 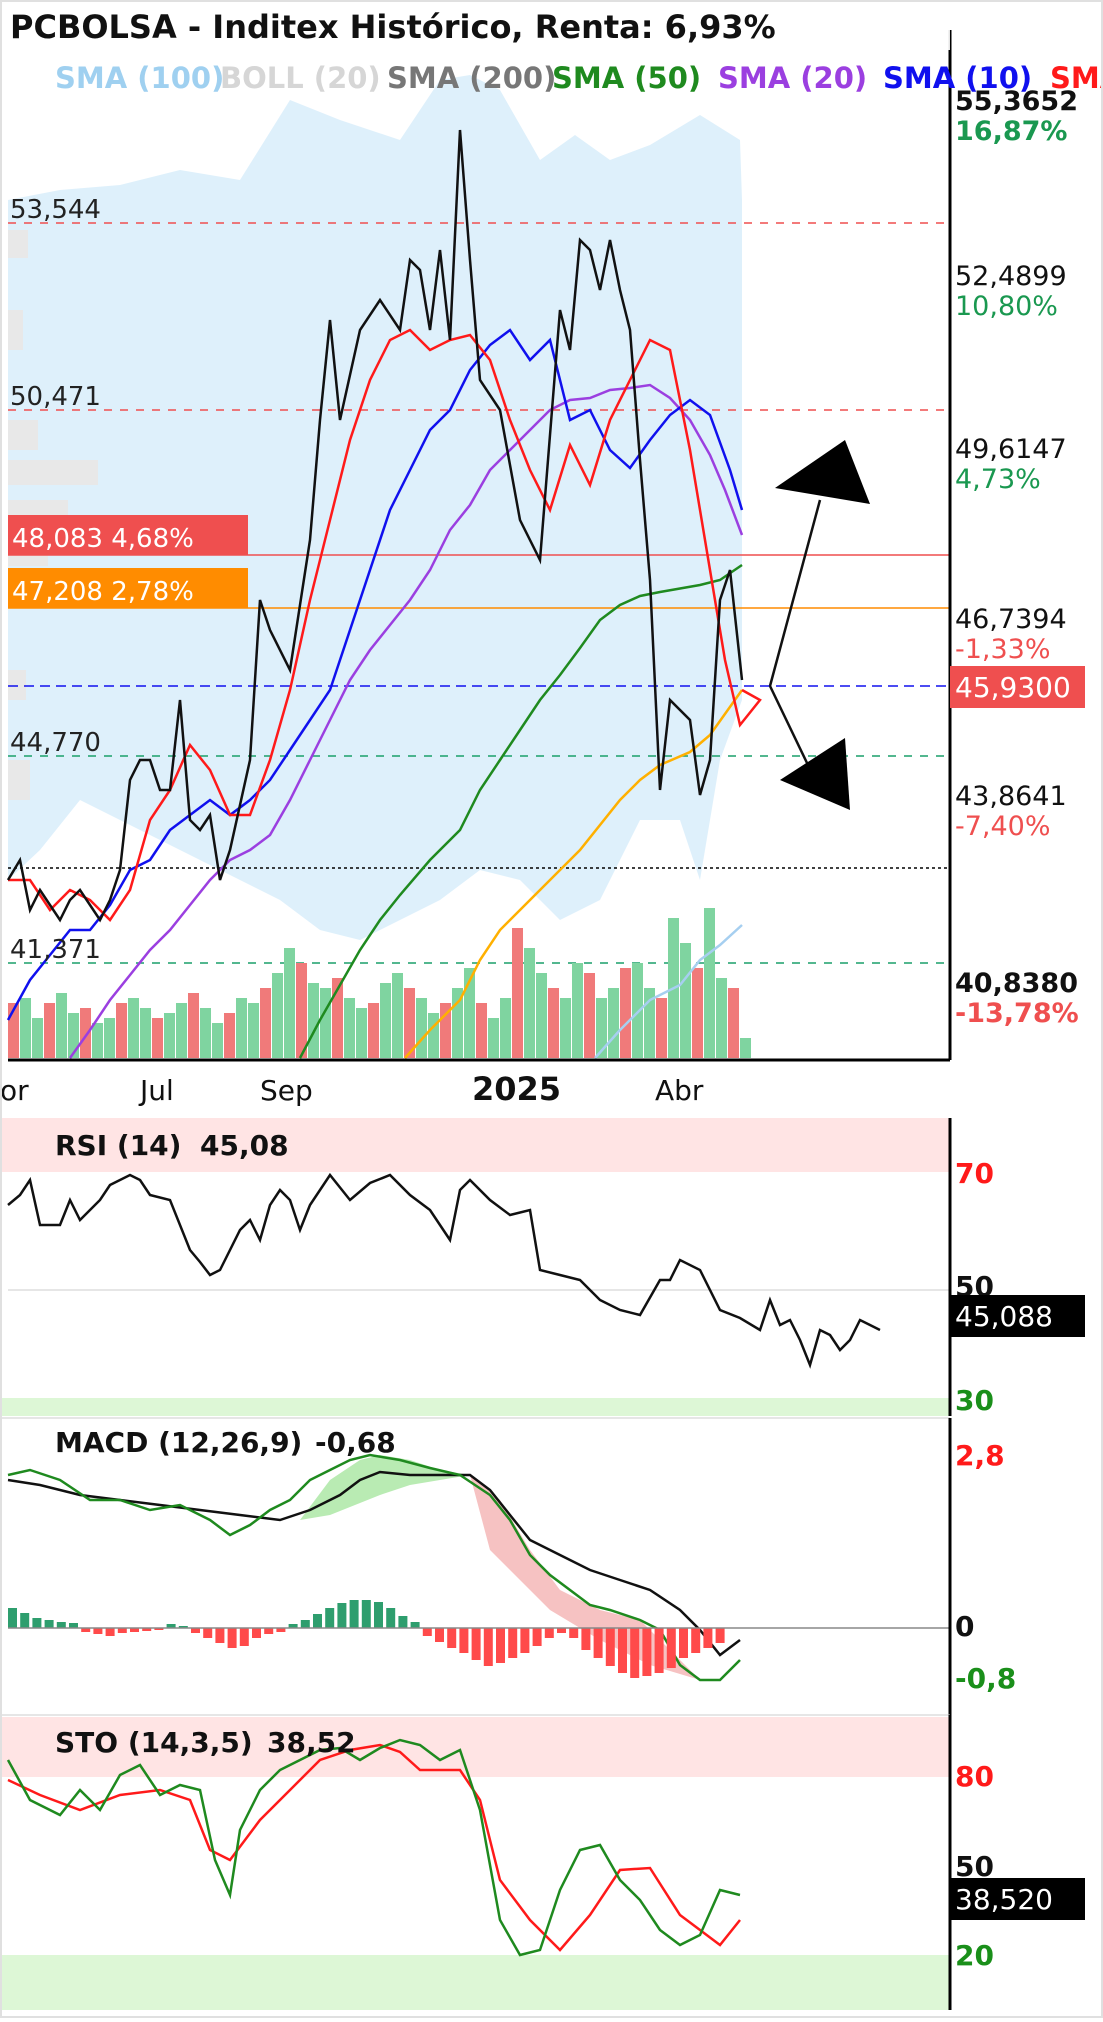 I want to click on sto-current-badge, so click(x=1017, y=1899).